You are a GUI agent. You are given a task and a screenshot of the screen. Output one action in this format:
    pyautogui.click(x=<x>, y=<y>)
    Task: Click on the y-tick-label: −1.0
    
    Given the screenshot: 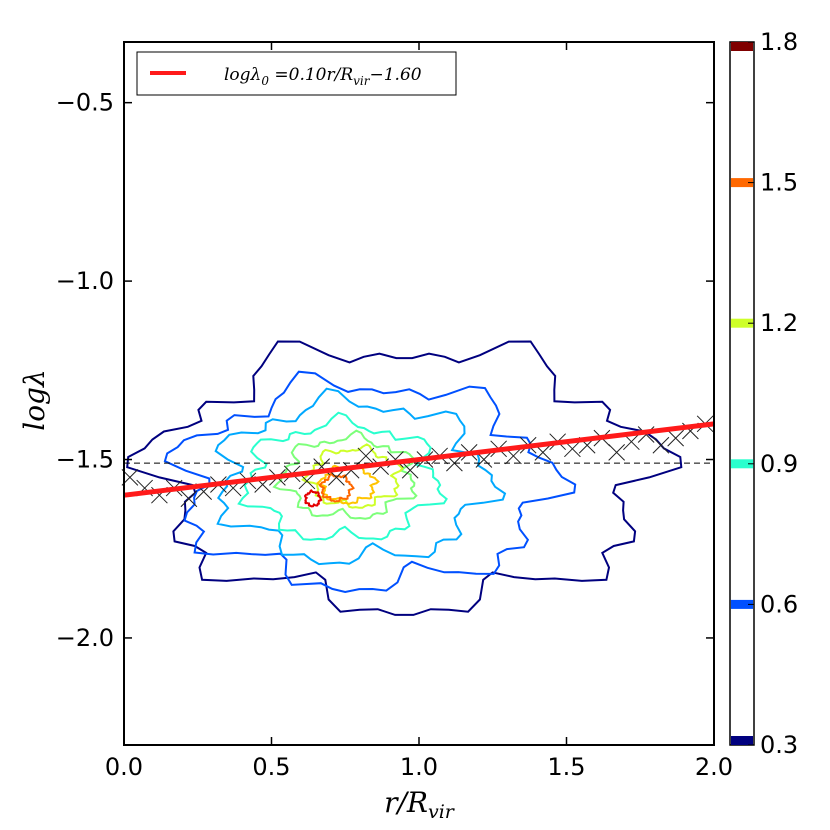 What is the action you would take?
    pyautogui.click(x=85, y=281)
    